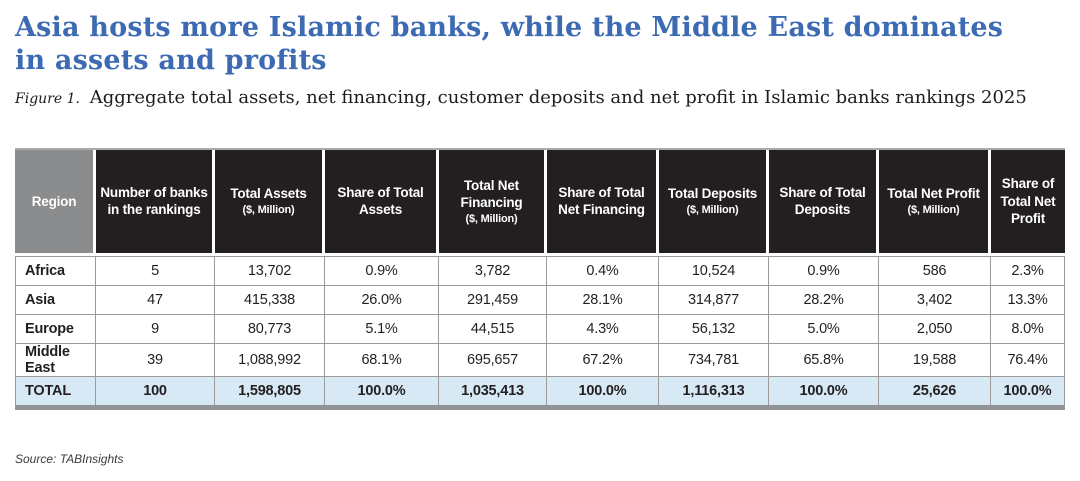 The width and height of the screenshot is (1080, 481). I want to click on column-header-label: Region, so click(54, 201).